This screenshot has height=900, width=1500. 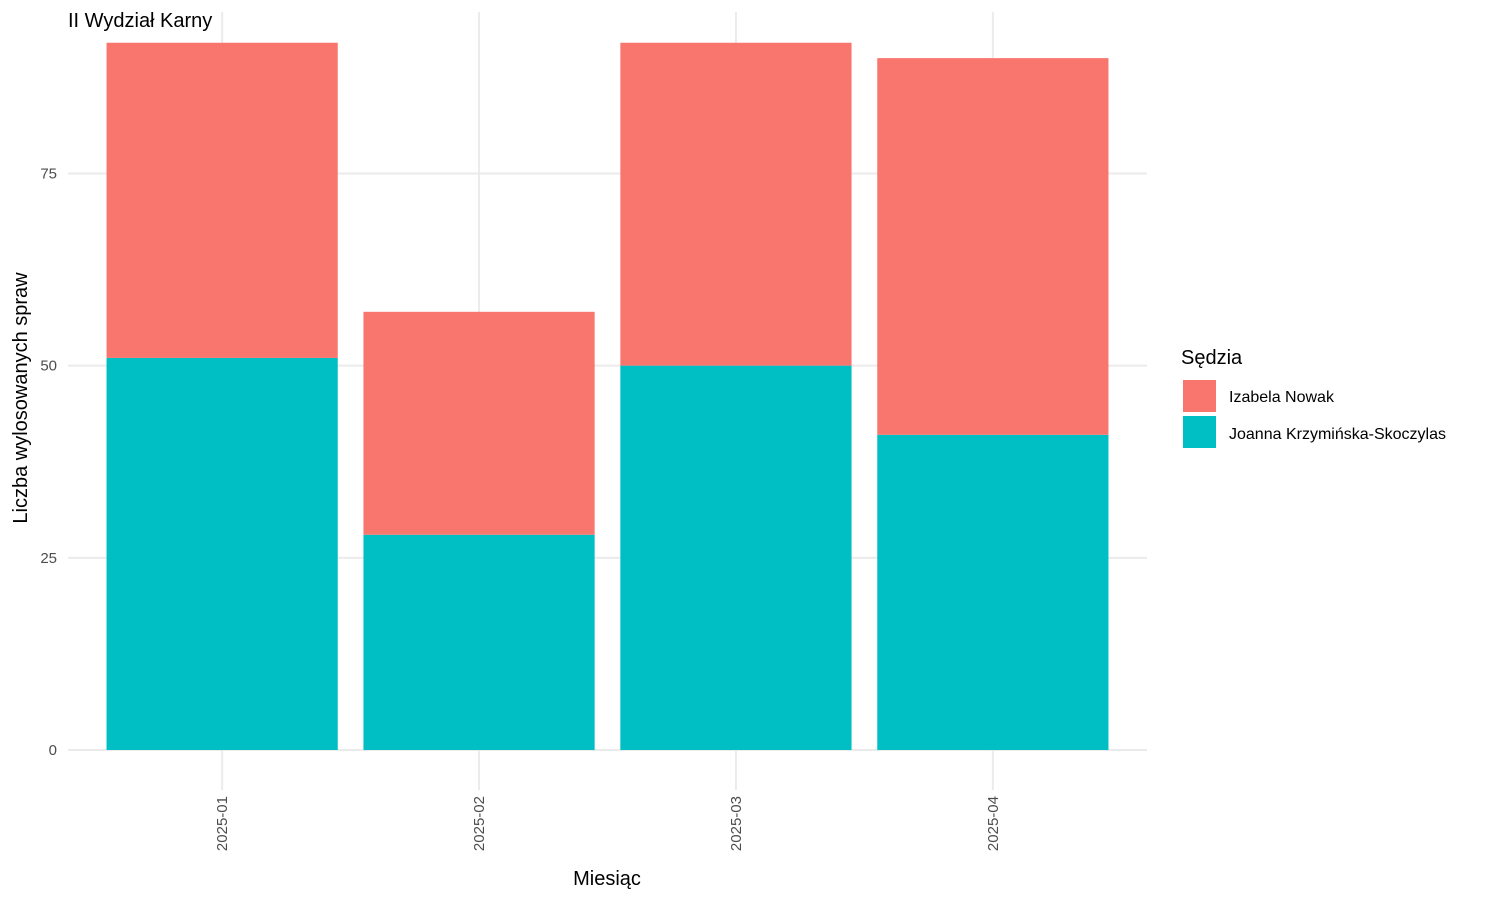 I want to click on y-tick-label: 75, so click(x=48, y=173).